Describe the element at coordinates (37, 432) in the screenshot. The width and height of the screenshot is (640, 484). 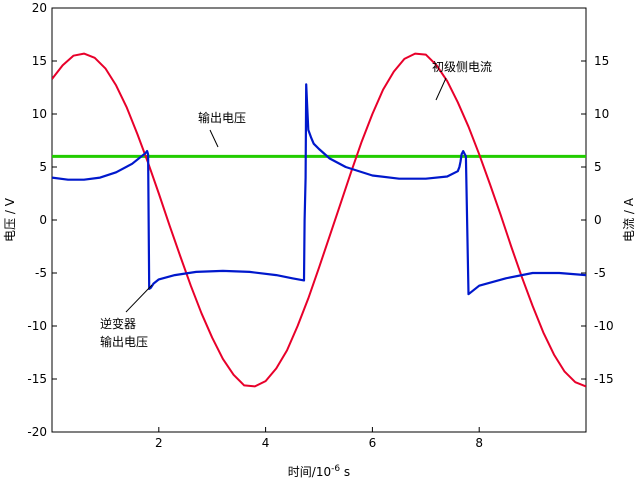
I see `y-tick-label-left: -20` at that location.